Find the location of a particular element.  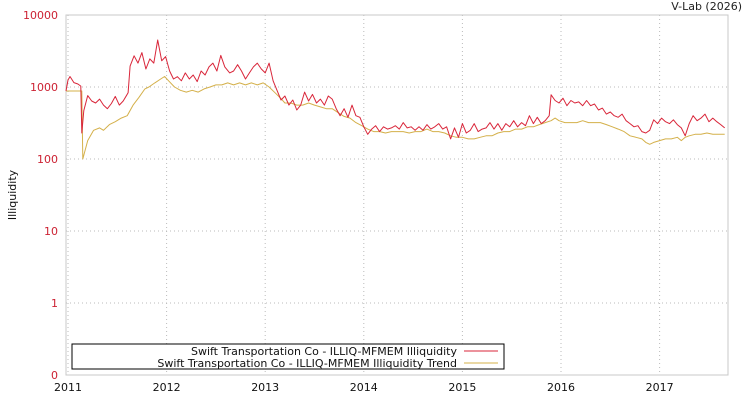

y-axis-label: Illiquidity is located at coordinates (12, 194).